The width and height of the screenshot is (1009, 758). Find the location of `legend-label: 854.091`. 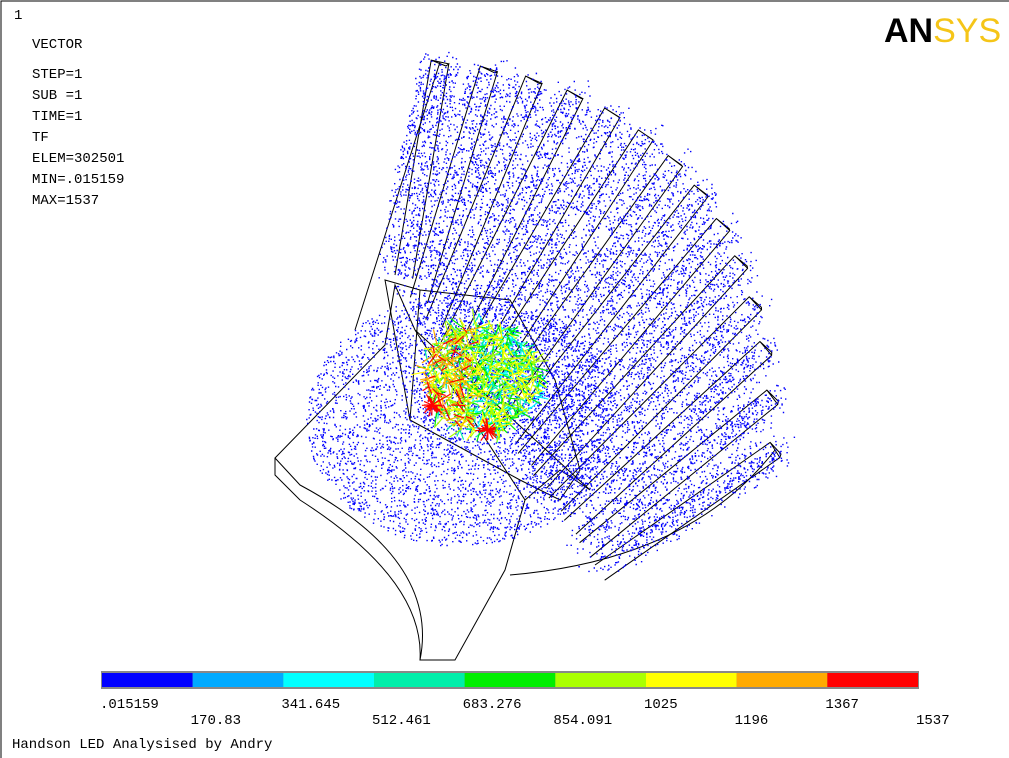

legend-label: 854.091 is located at coordinates (582, 721).